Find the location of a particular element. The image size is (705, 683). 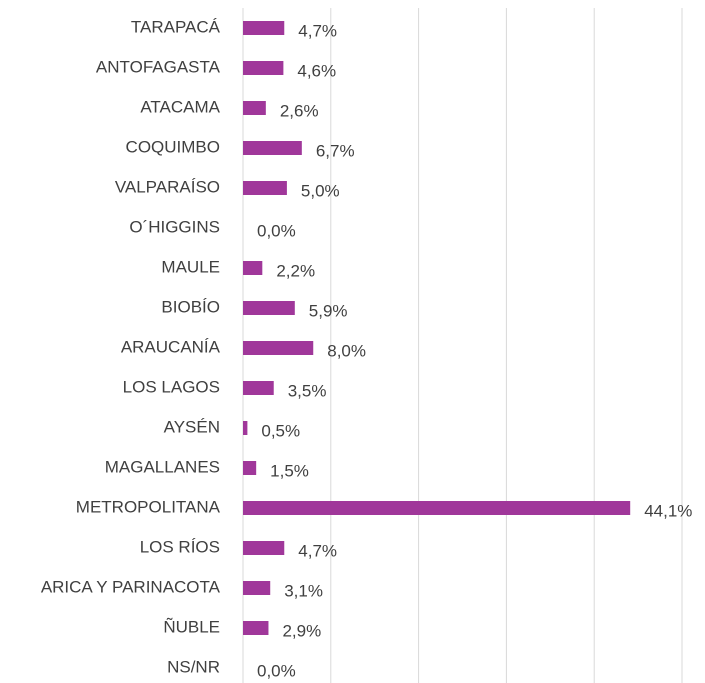

data-label: 8,0% is located at coordinates (346, 350).